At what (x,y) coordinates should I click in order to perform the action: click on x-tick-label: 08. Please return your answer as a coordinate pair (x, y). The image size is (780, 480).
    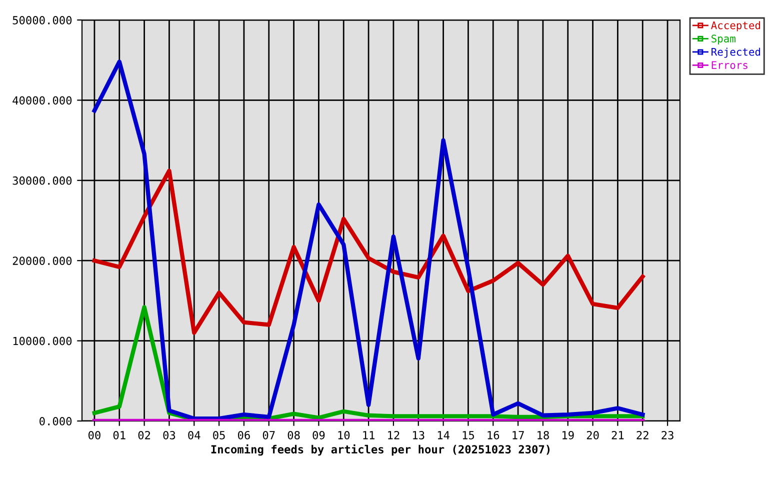
    Looking at the image, I should click on (294, 435).